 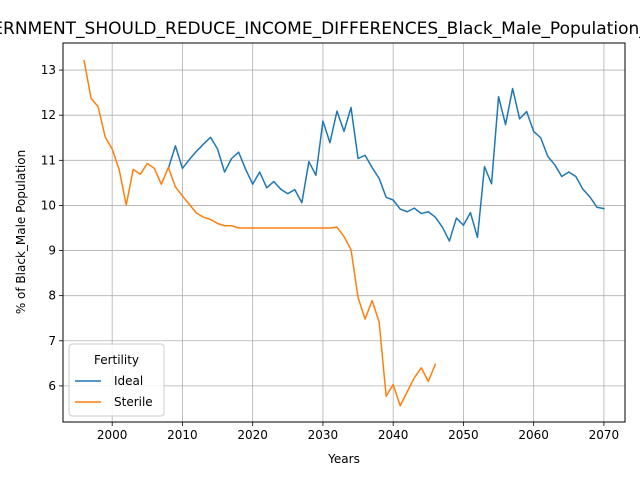 I want to click on legend-label-ideal: Ideal, so click(x=128, y=381).